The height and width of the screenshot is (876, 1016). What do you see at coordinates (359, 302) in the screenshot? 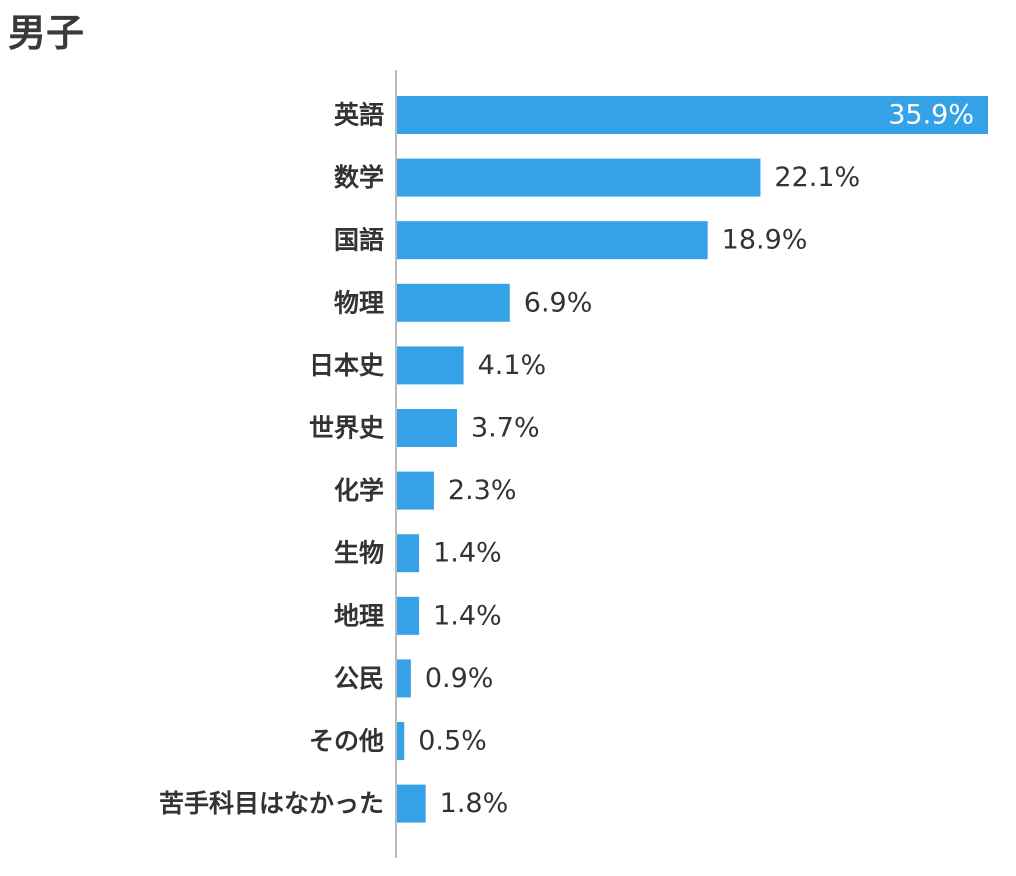
I see `category-label-3: 物理` at bounding box center [359, 302].